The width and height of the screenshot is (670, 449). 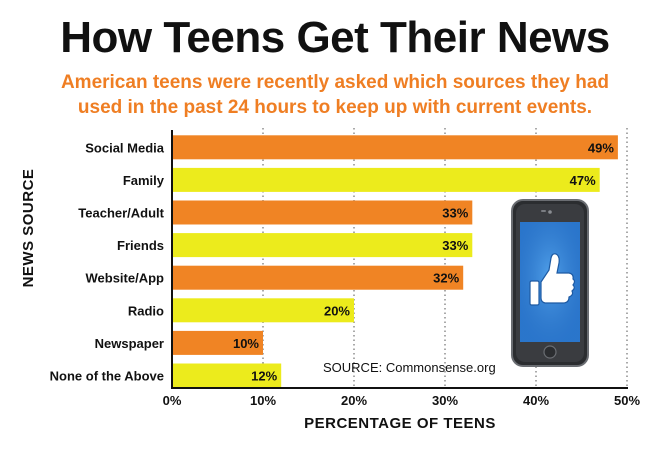 I want to click on source-note: SOURCE: Commonsense.org, so click(x=409, y=367).